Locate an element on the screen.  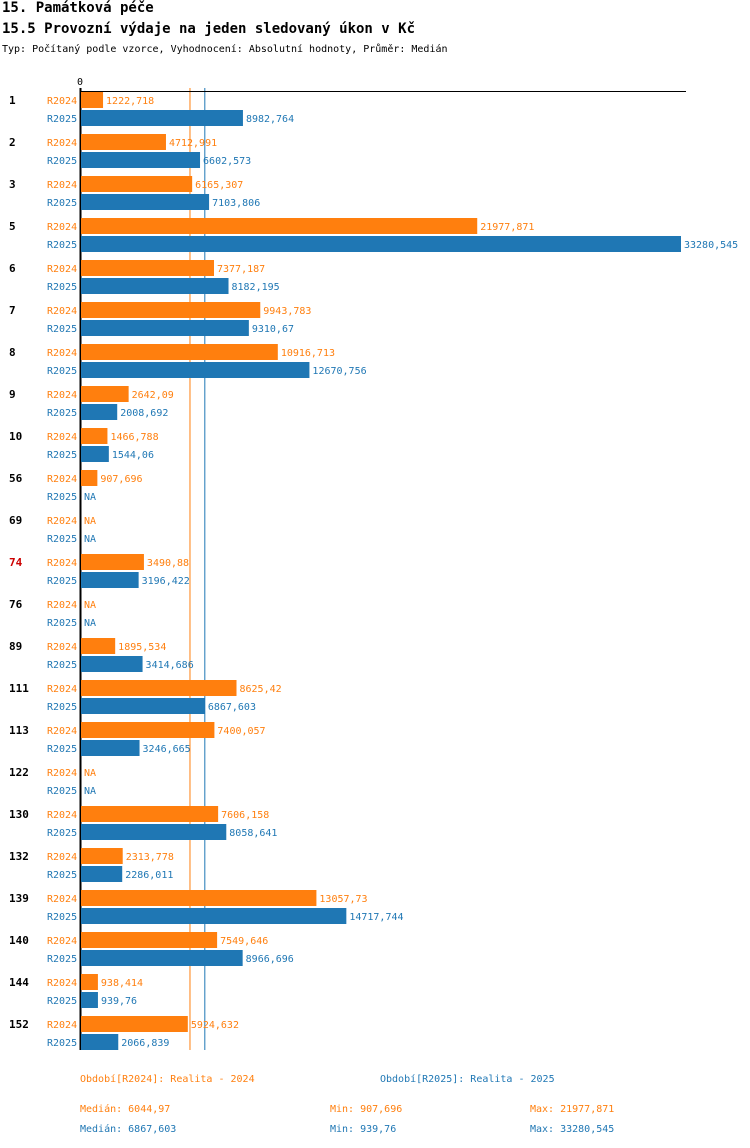
data-label-r2024: 7377,187 is located at coordinates (241, 269).